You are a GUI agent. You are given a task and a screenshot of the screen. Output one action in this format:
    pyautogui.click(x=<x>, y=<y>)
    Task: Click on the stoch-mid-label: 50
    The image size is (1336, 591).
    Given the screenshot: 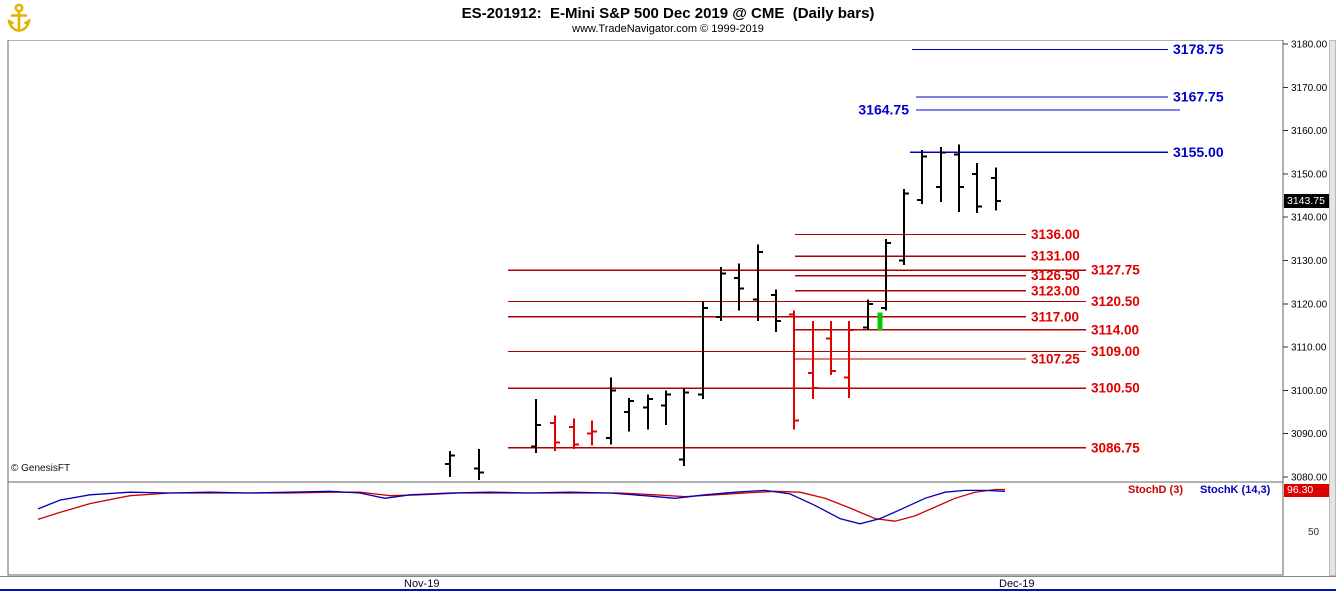 What is the action you would take?
    pyautogui.click(x=1314, y=532)
    